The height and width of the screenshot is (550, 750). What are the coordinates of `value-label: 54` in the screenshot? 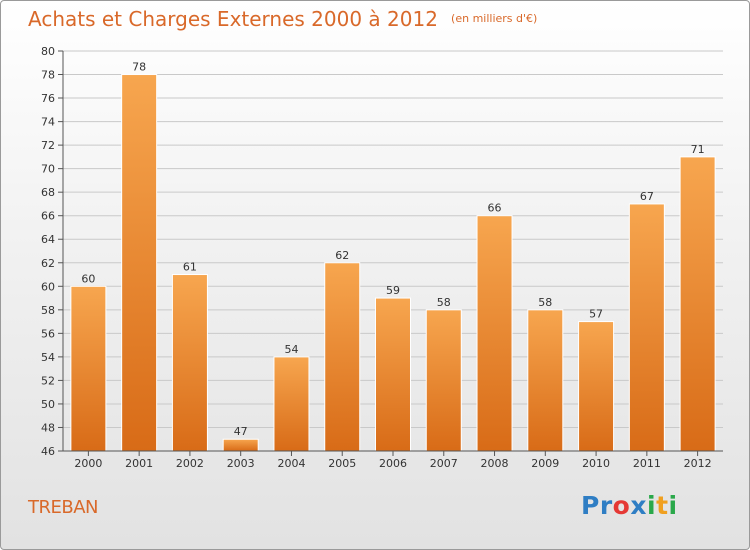 It's located at (291, 349).